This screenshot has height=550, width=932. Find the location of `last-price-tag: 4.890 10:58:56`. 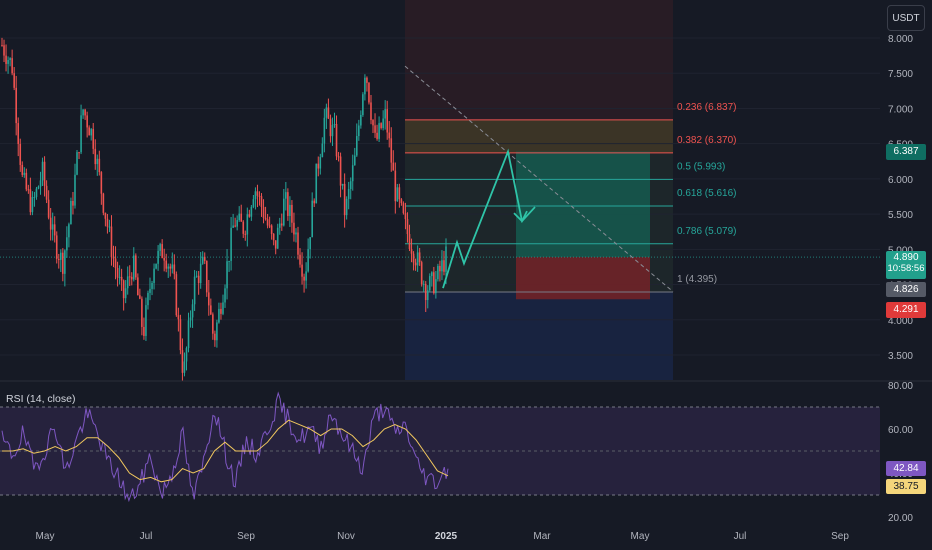

last-price-tag: 4.890 10:58:56 is located at coordinates (906, 265).